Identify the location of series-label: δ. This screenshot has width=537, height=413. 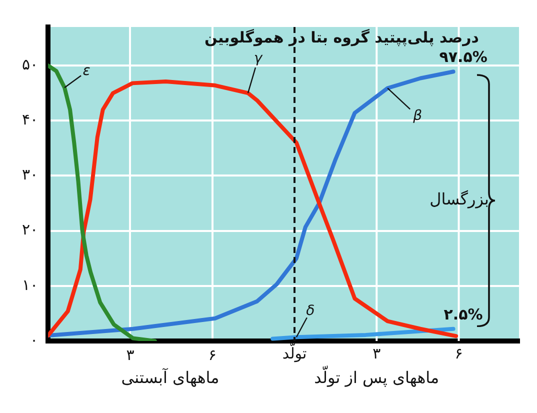
(310, 310).